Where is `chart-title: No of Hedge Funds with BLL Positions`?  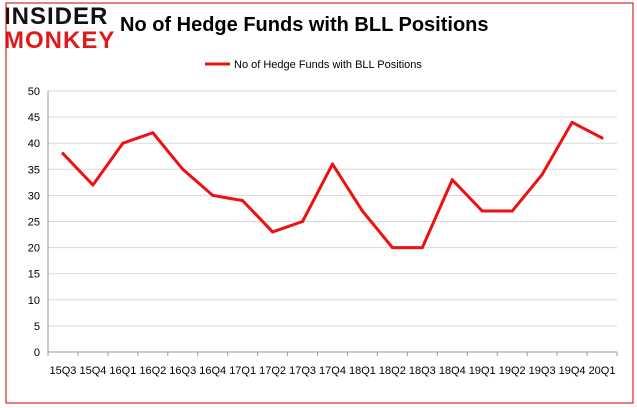 chart-title: No of Hedge Funds with BLL Positions is located at coordinates (304, 25).